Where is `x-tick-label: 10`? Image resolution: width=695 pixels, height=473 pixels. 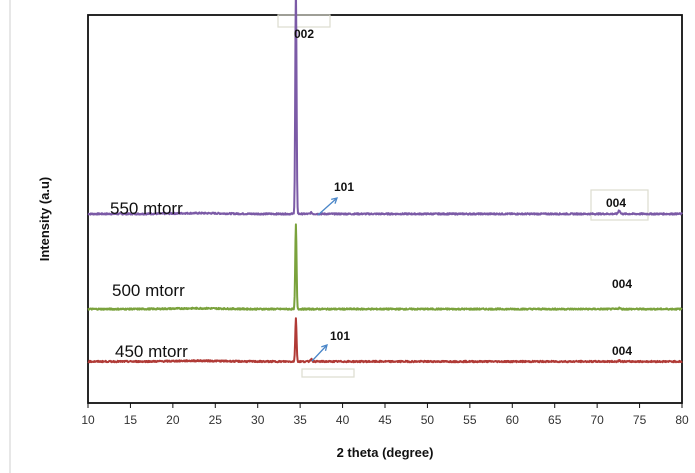
x-tick-label: 10 is located at coordinates (88, 420).